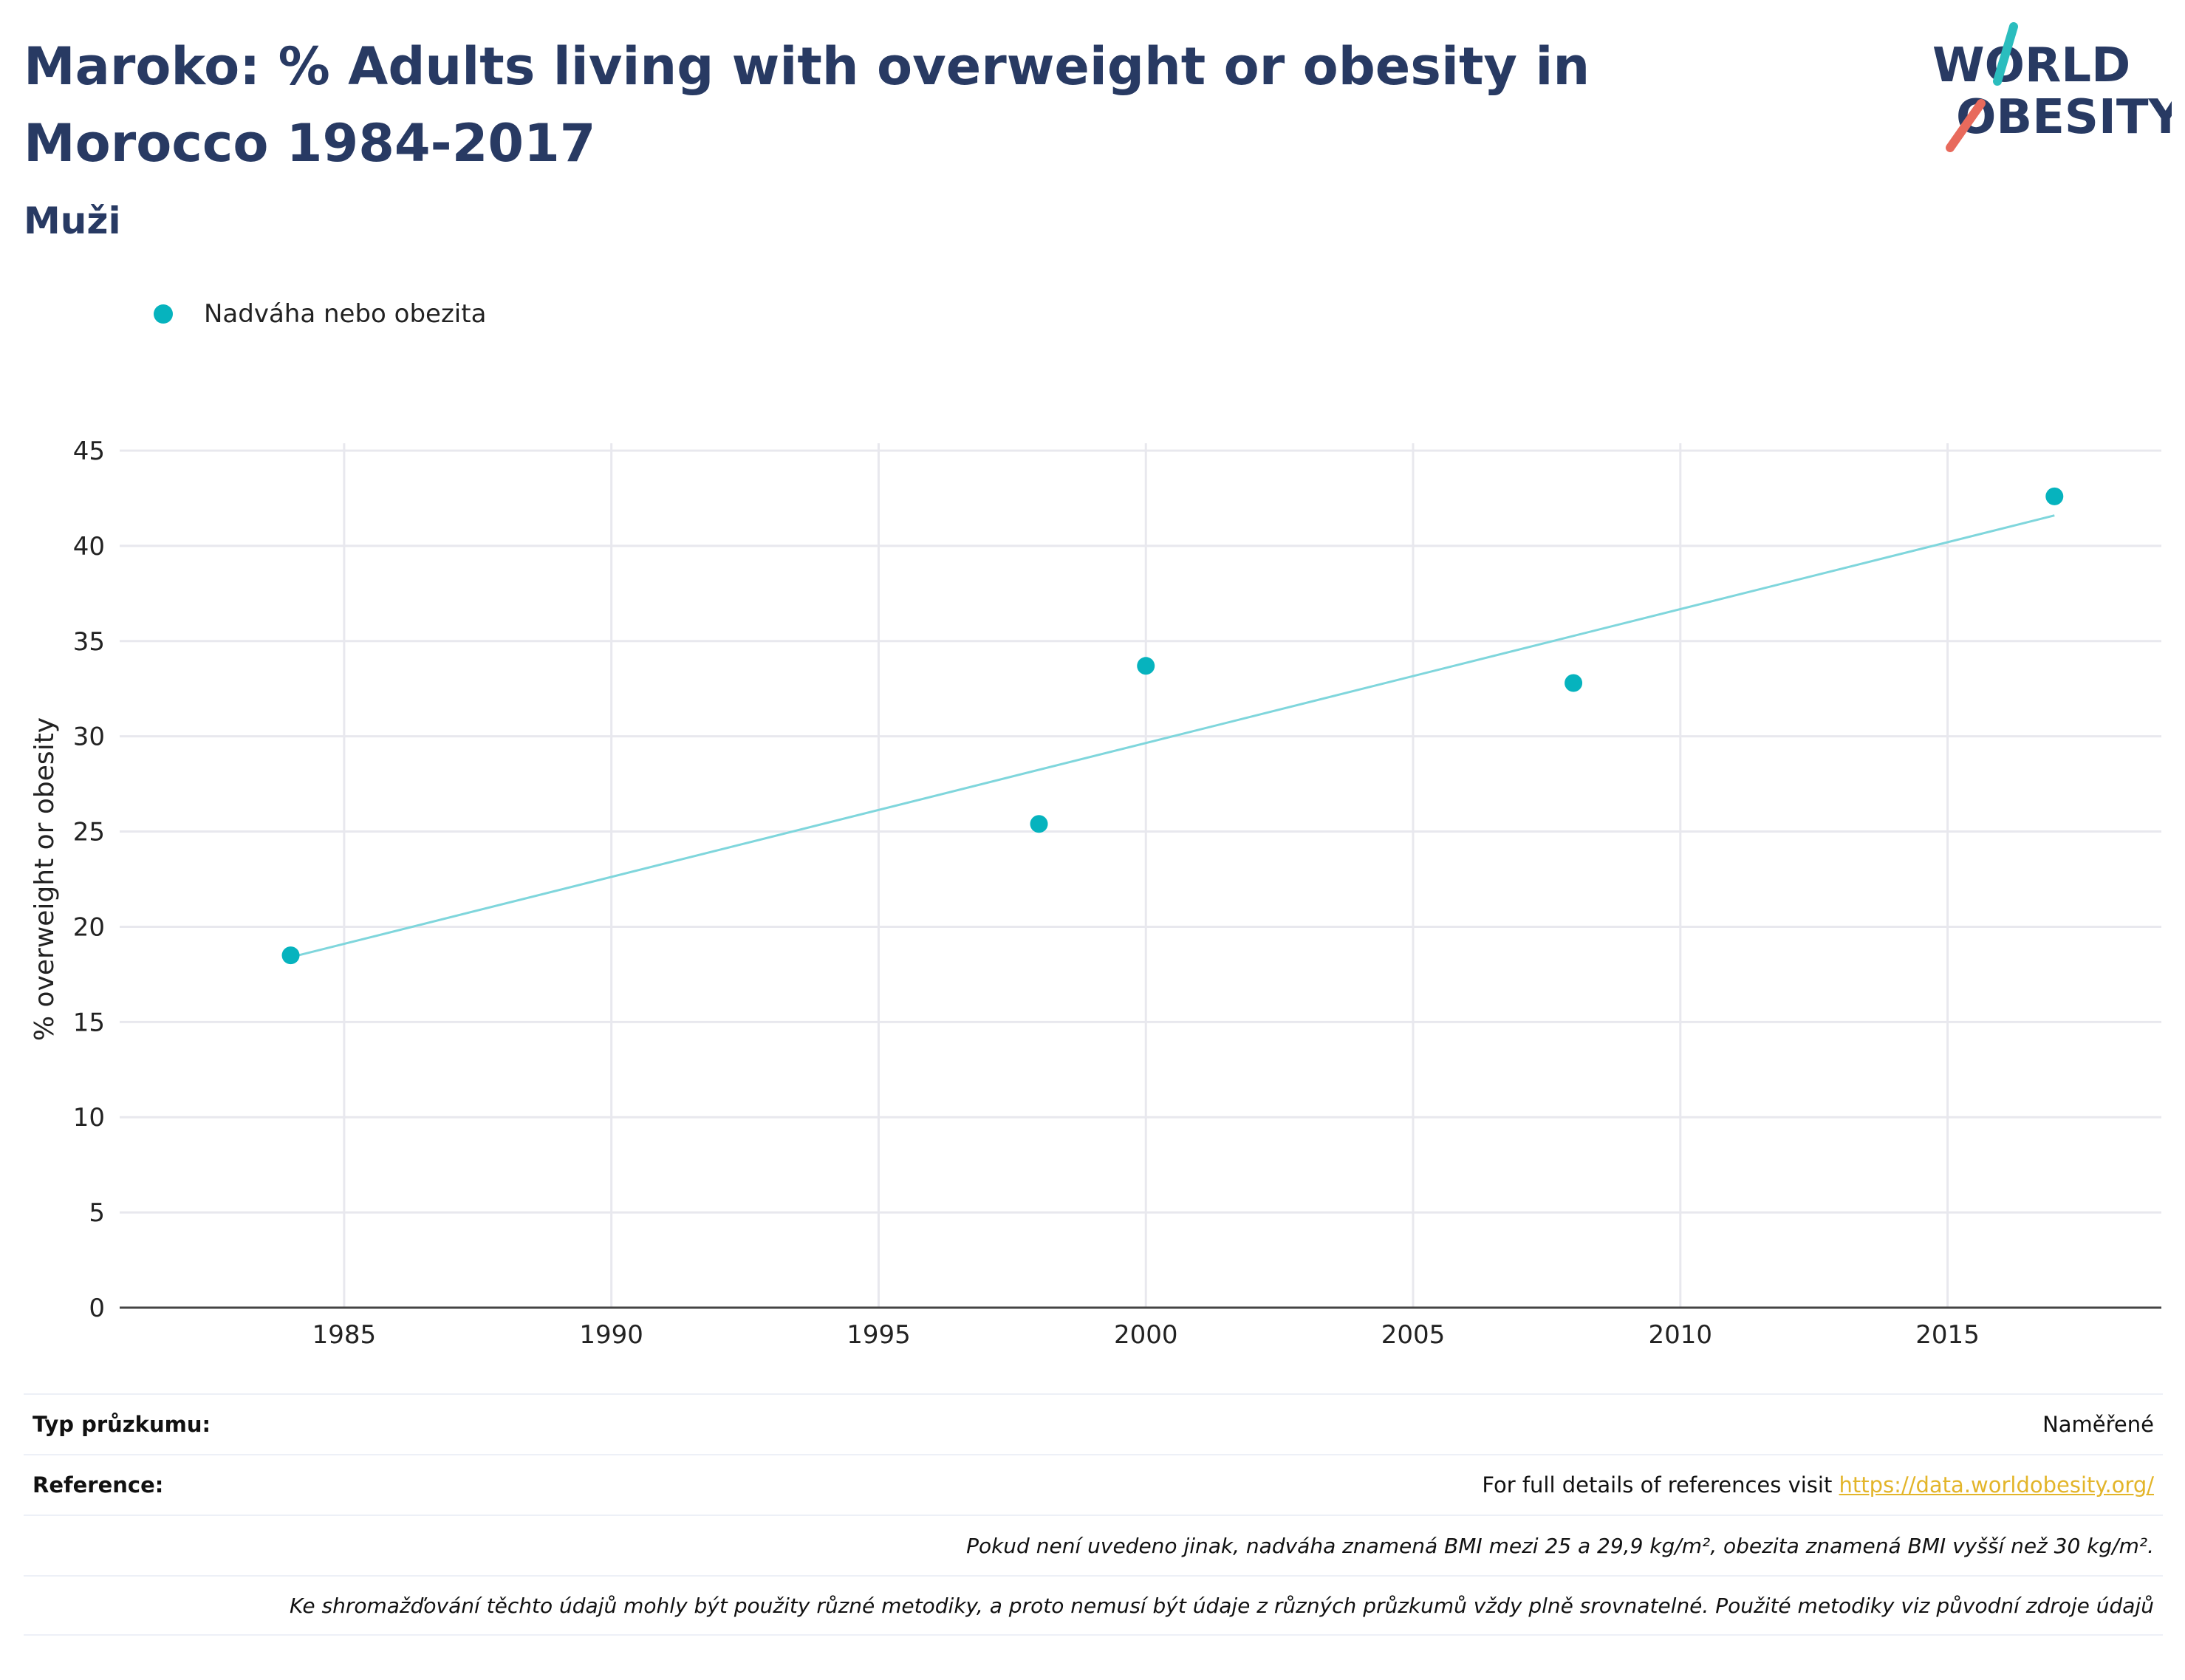 The height and width of the screenshot is (1680, 2185). Describe the element at coordinates (1146, 1335) in the screenshot. I see `x-tick-label: 2000` at that location.